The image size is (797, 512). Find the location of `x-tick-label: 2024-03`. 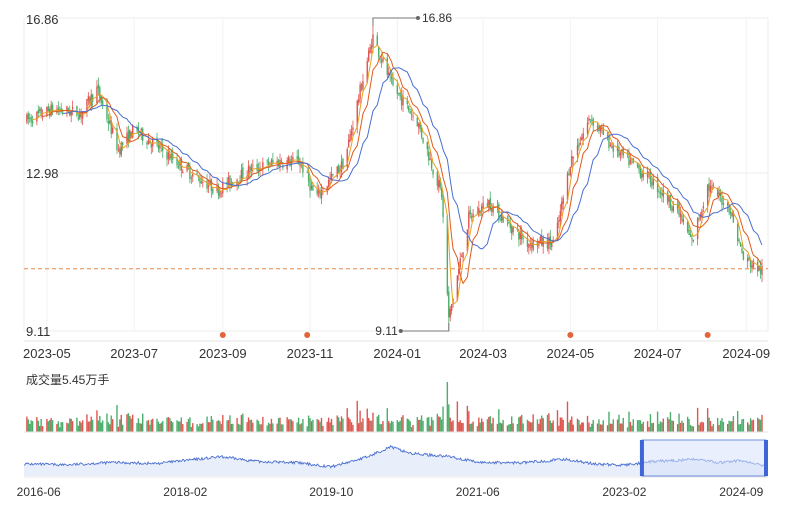

x-tick-label: 2024-03 is located at coordinates (483, 353).